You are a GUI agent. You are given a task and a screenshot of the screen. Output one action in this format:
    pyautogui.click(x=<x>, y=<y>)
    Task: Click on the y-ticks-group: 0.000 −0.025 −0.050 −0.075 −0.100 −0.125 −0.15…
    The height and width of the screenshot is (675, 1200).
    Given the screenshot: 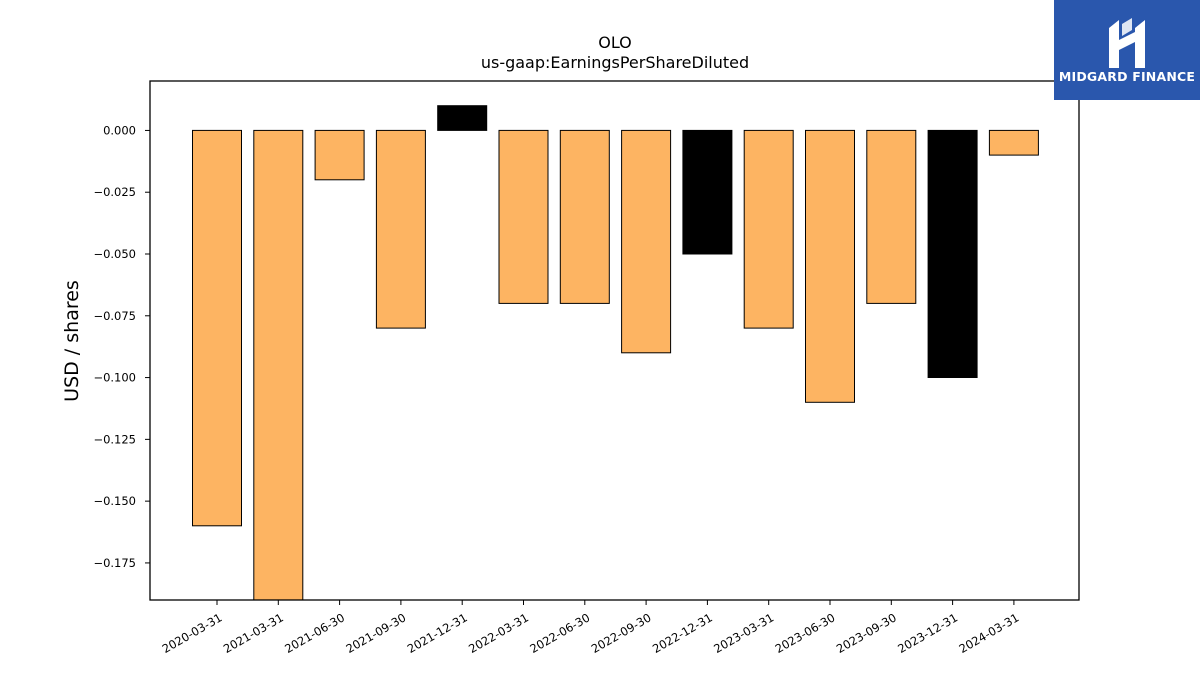 What is the action you would take?
    pyautogui.click(x=121, y=346)
    